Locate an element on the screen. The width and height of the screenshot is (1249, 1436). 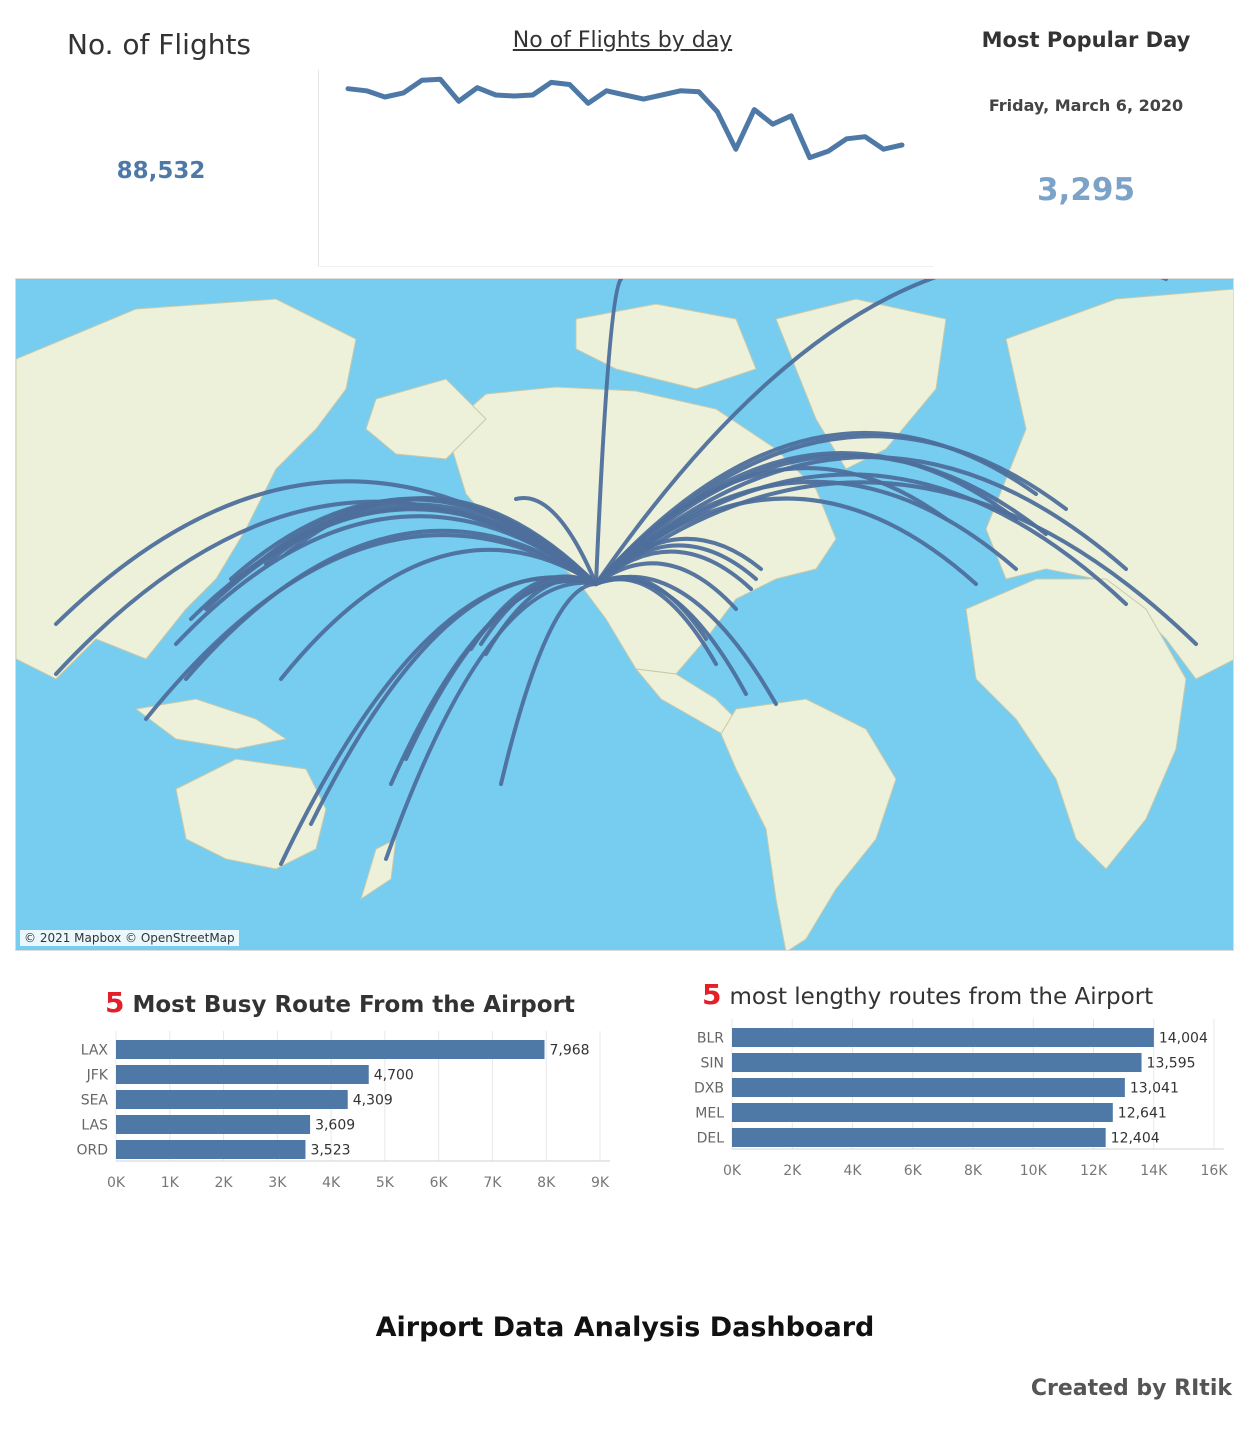
australia-landmass is located at coordinates (251, 814).